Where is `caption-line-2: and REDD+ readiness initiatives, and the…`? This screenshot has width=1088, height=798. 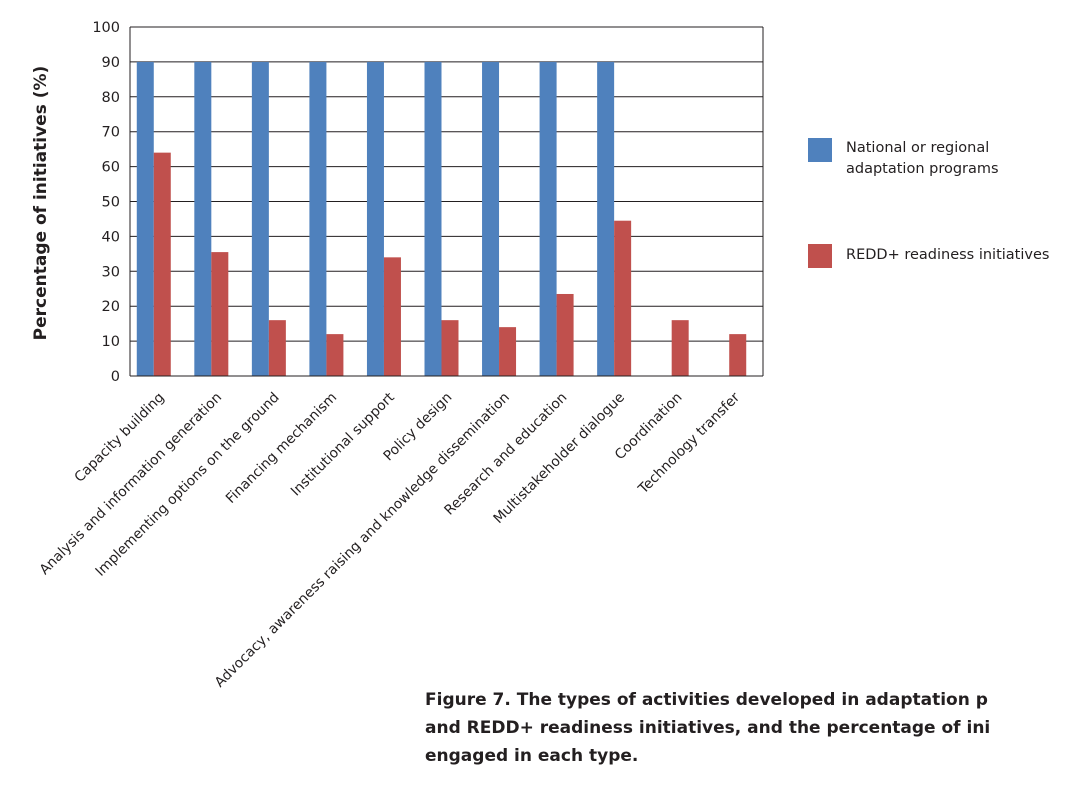 caption-line-2: and REDD+ readiness initiatives, and the… is located at coordinates (708, 728).